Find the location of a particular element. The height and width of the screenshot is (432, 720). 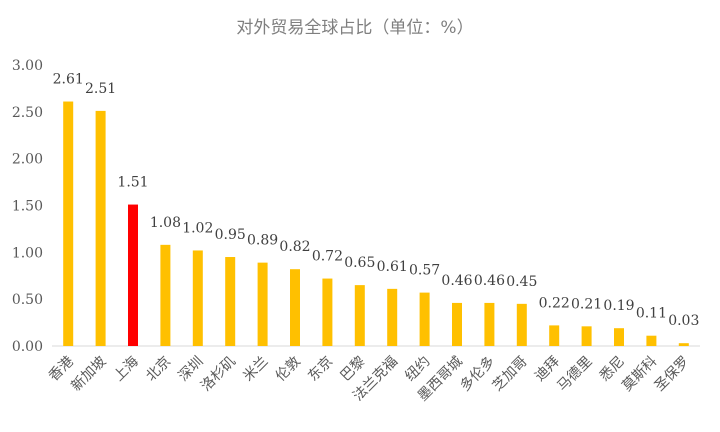

x-tick-label: 伦敦 is located at coordinates (288, 369).